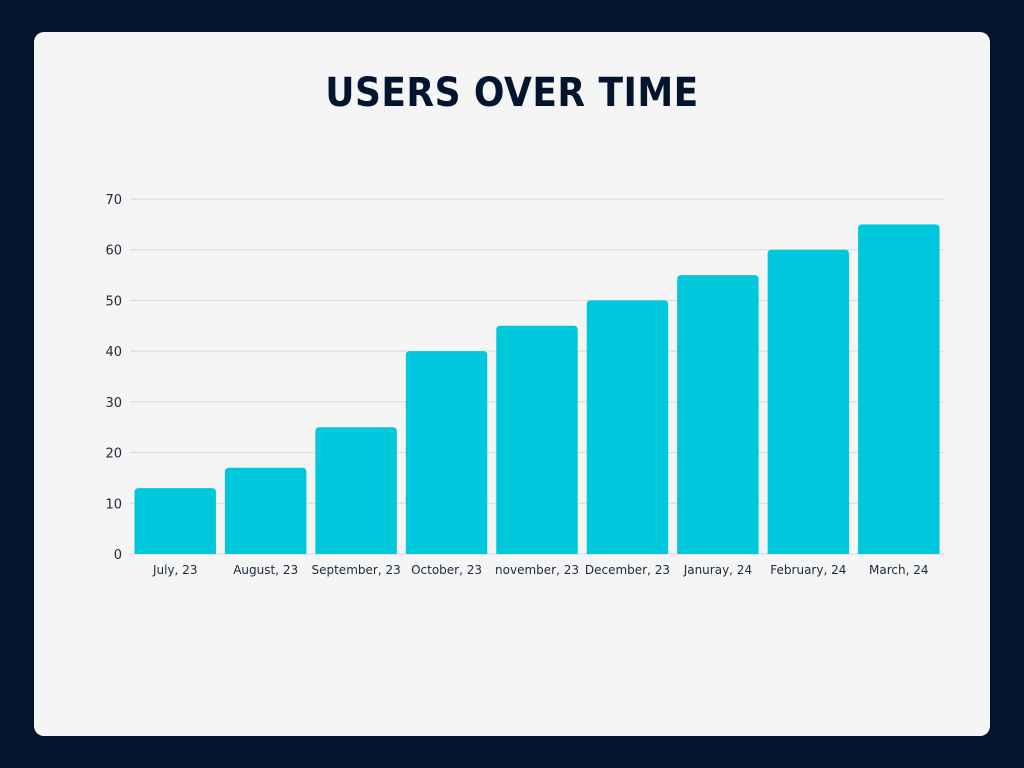  I want to click on y-tick-label: 30, so click(113, 403).